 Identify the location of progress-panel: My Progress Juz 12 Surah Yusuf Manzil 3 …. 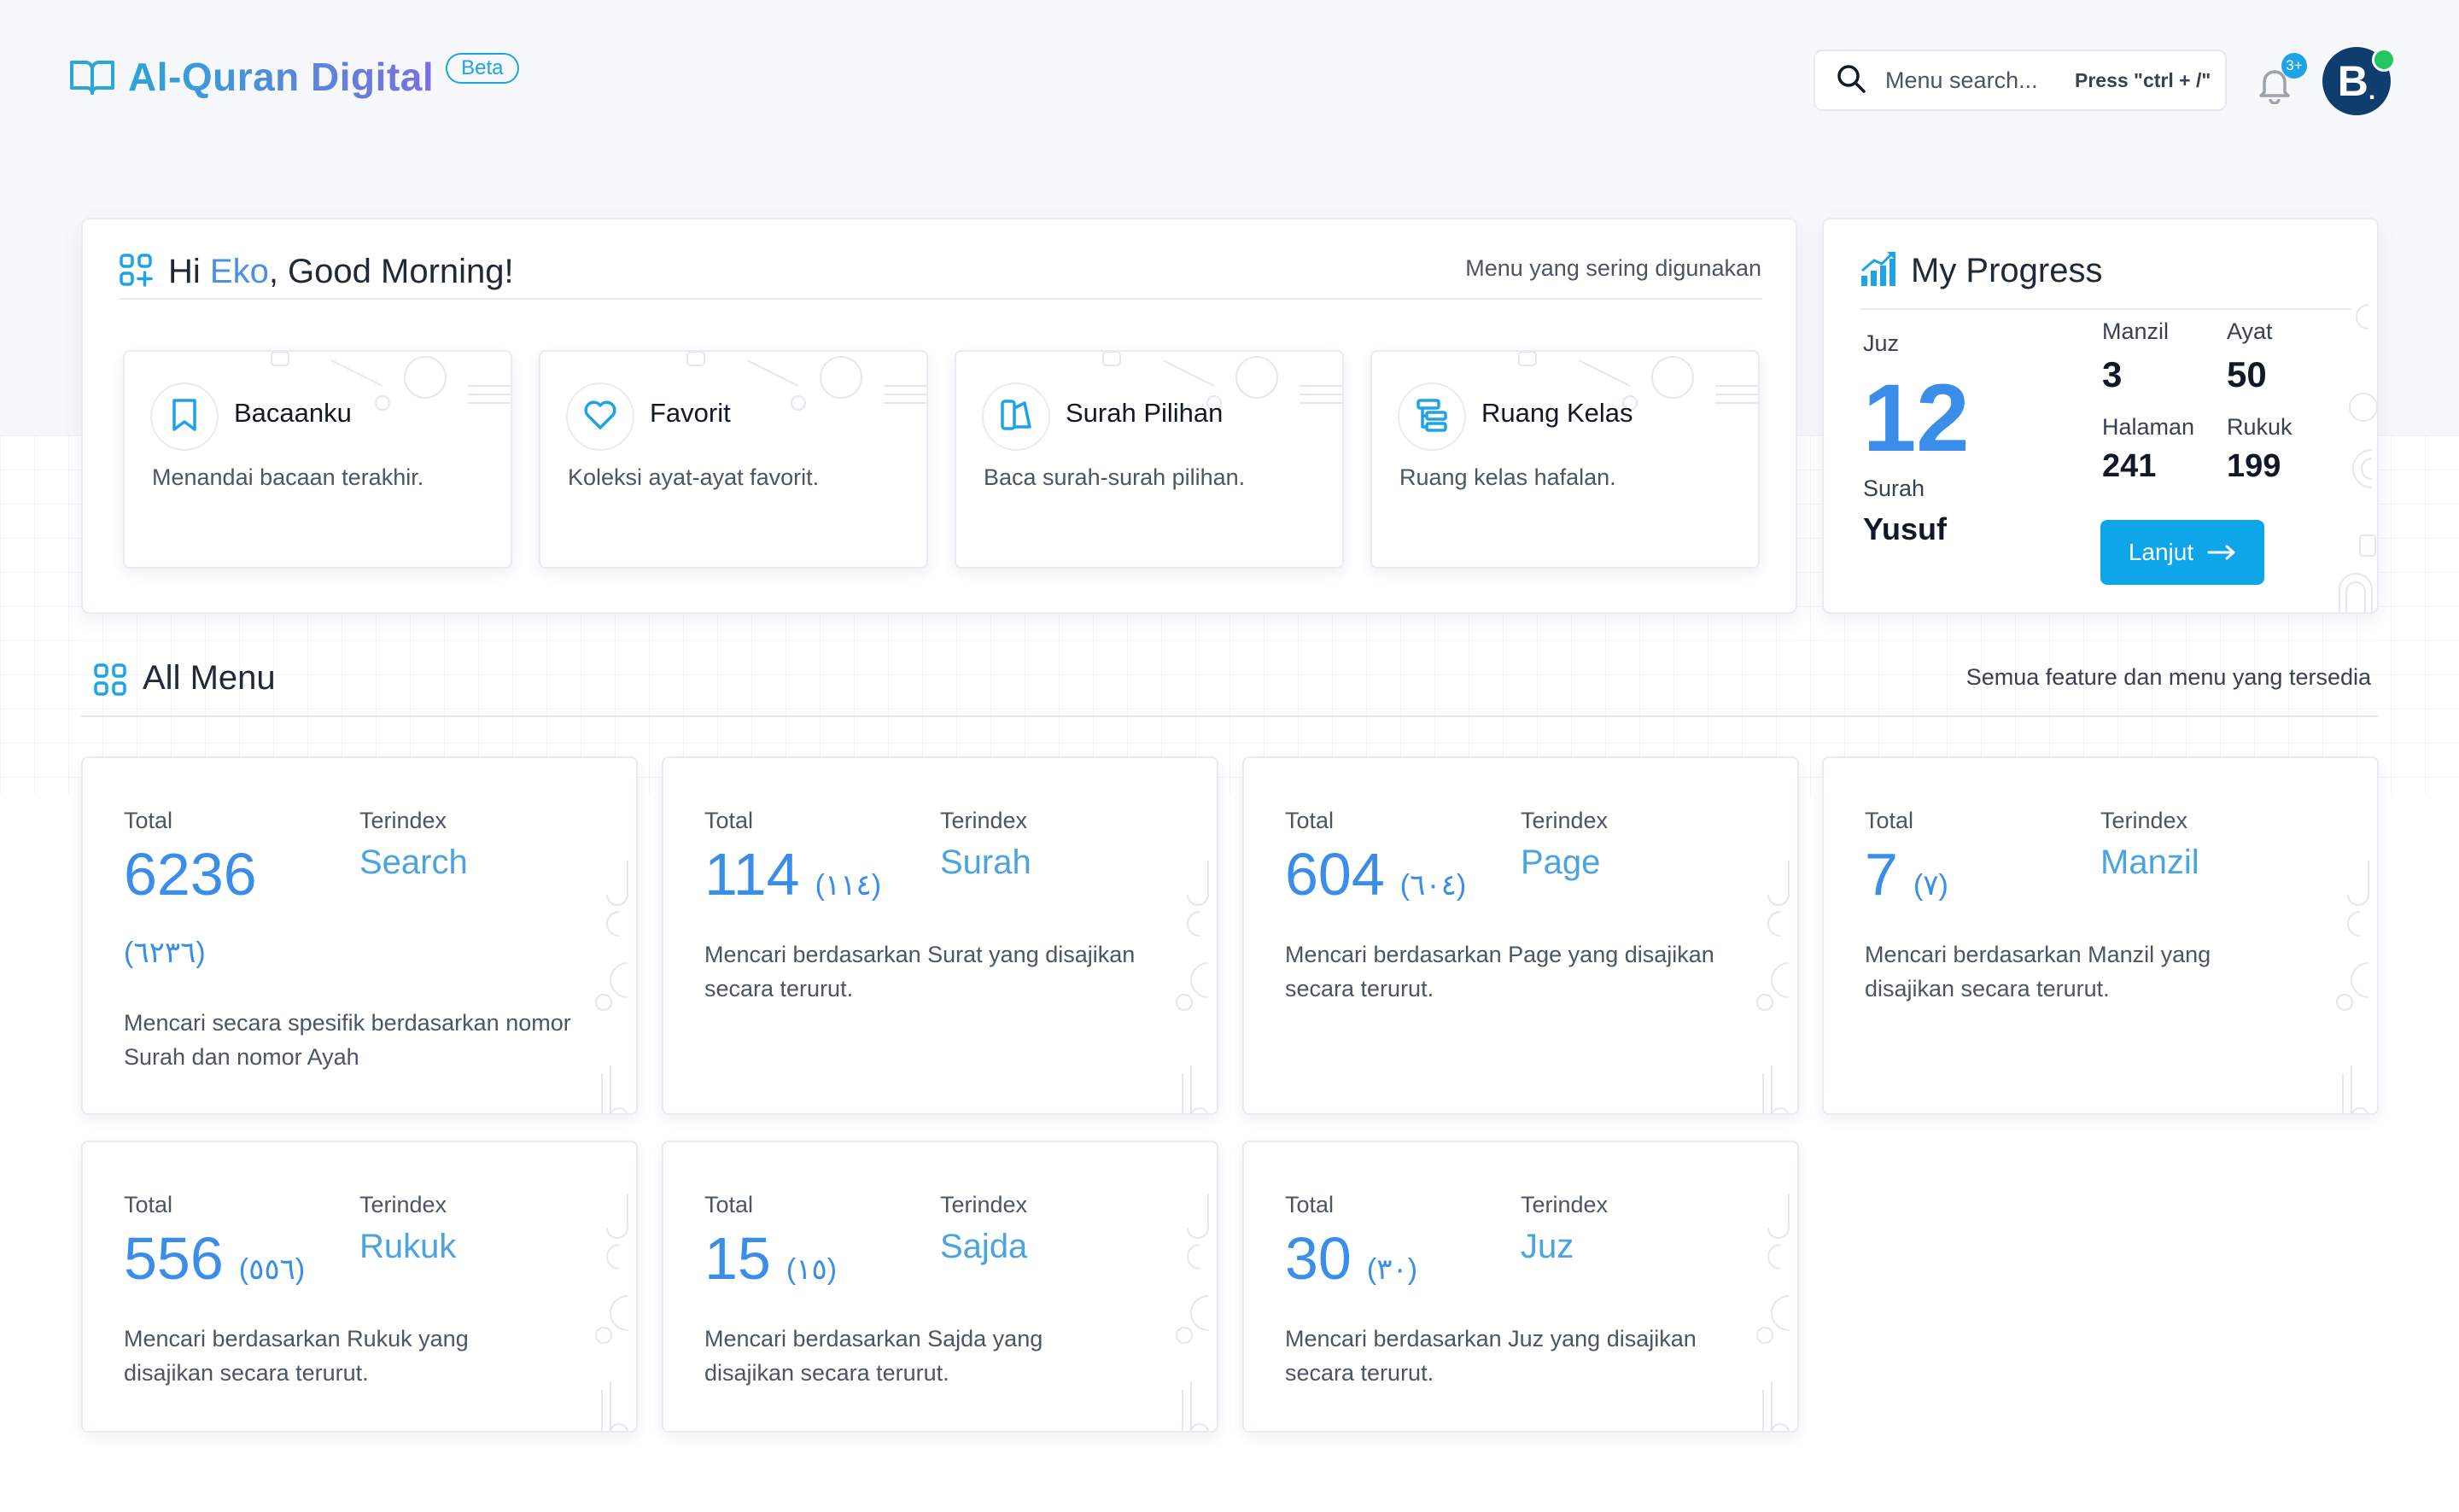
(2100, 416).